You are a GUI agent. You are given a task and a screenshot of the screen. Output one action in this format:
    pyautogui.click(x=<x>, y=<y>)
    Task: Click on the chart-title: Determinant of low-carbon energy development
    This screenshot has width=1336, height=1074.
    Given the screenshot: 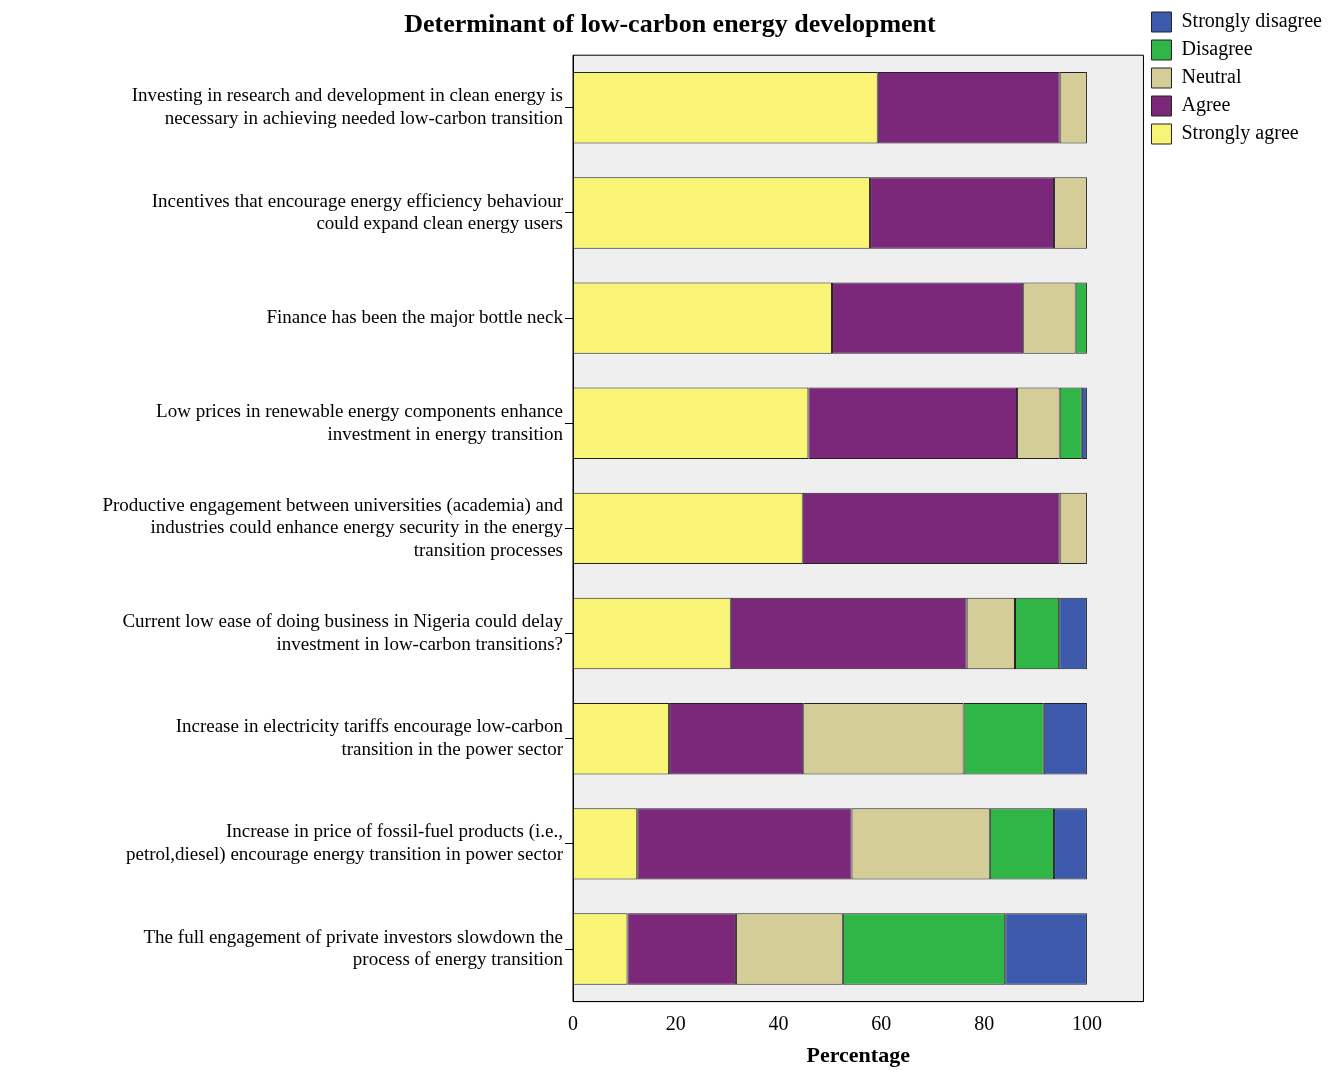 What is the action you would take?
    pyautogui.click(x=670, y=24)
    